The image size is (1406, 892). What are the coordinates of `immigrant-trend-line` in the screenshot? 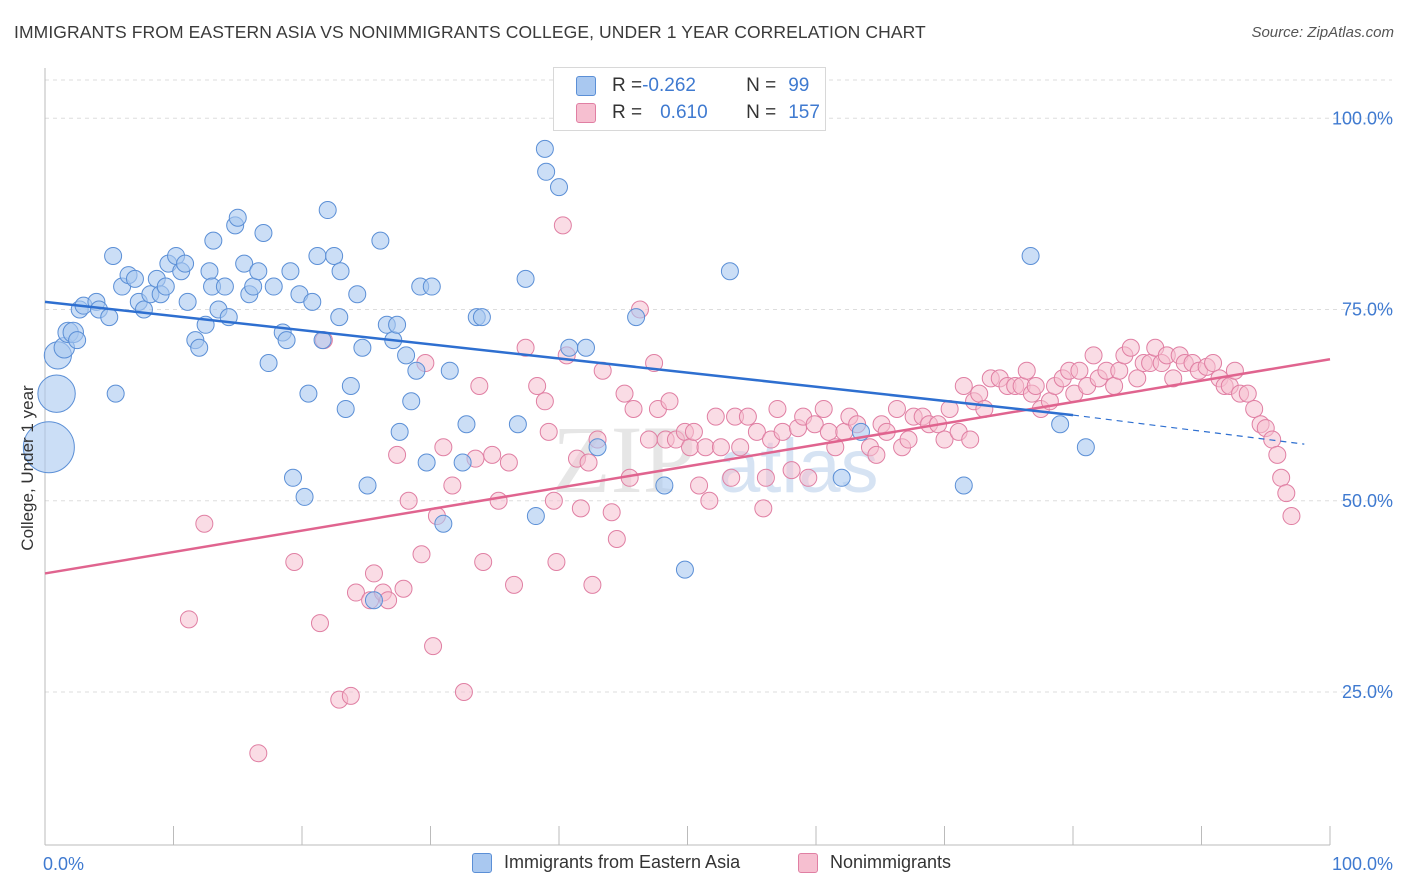 It's located at (559, 358).